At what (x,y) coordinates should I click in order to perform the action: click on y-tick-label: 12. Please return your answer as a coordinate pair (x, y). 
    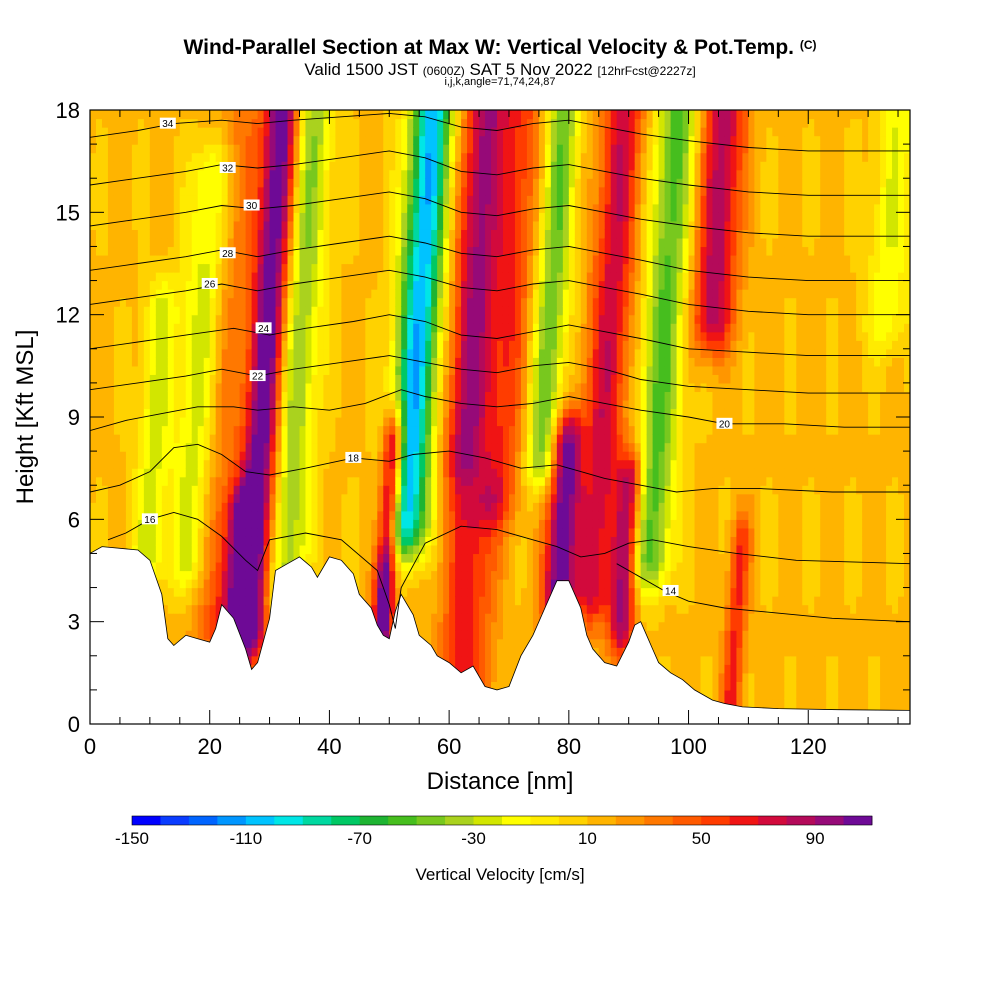
    Looking at the image, I should click on (68, 315).